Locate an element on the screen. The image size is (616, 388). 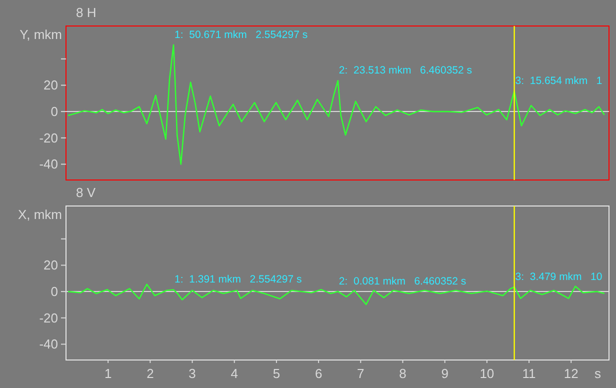
x-tick-label: 9 is located at coordinates (444, 373).